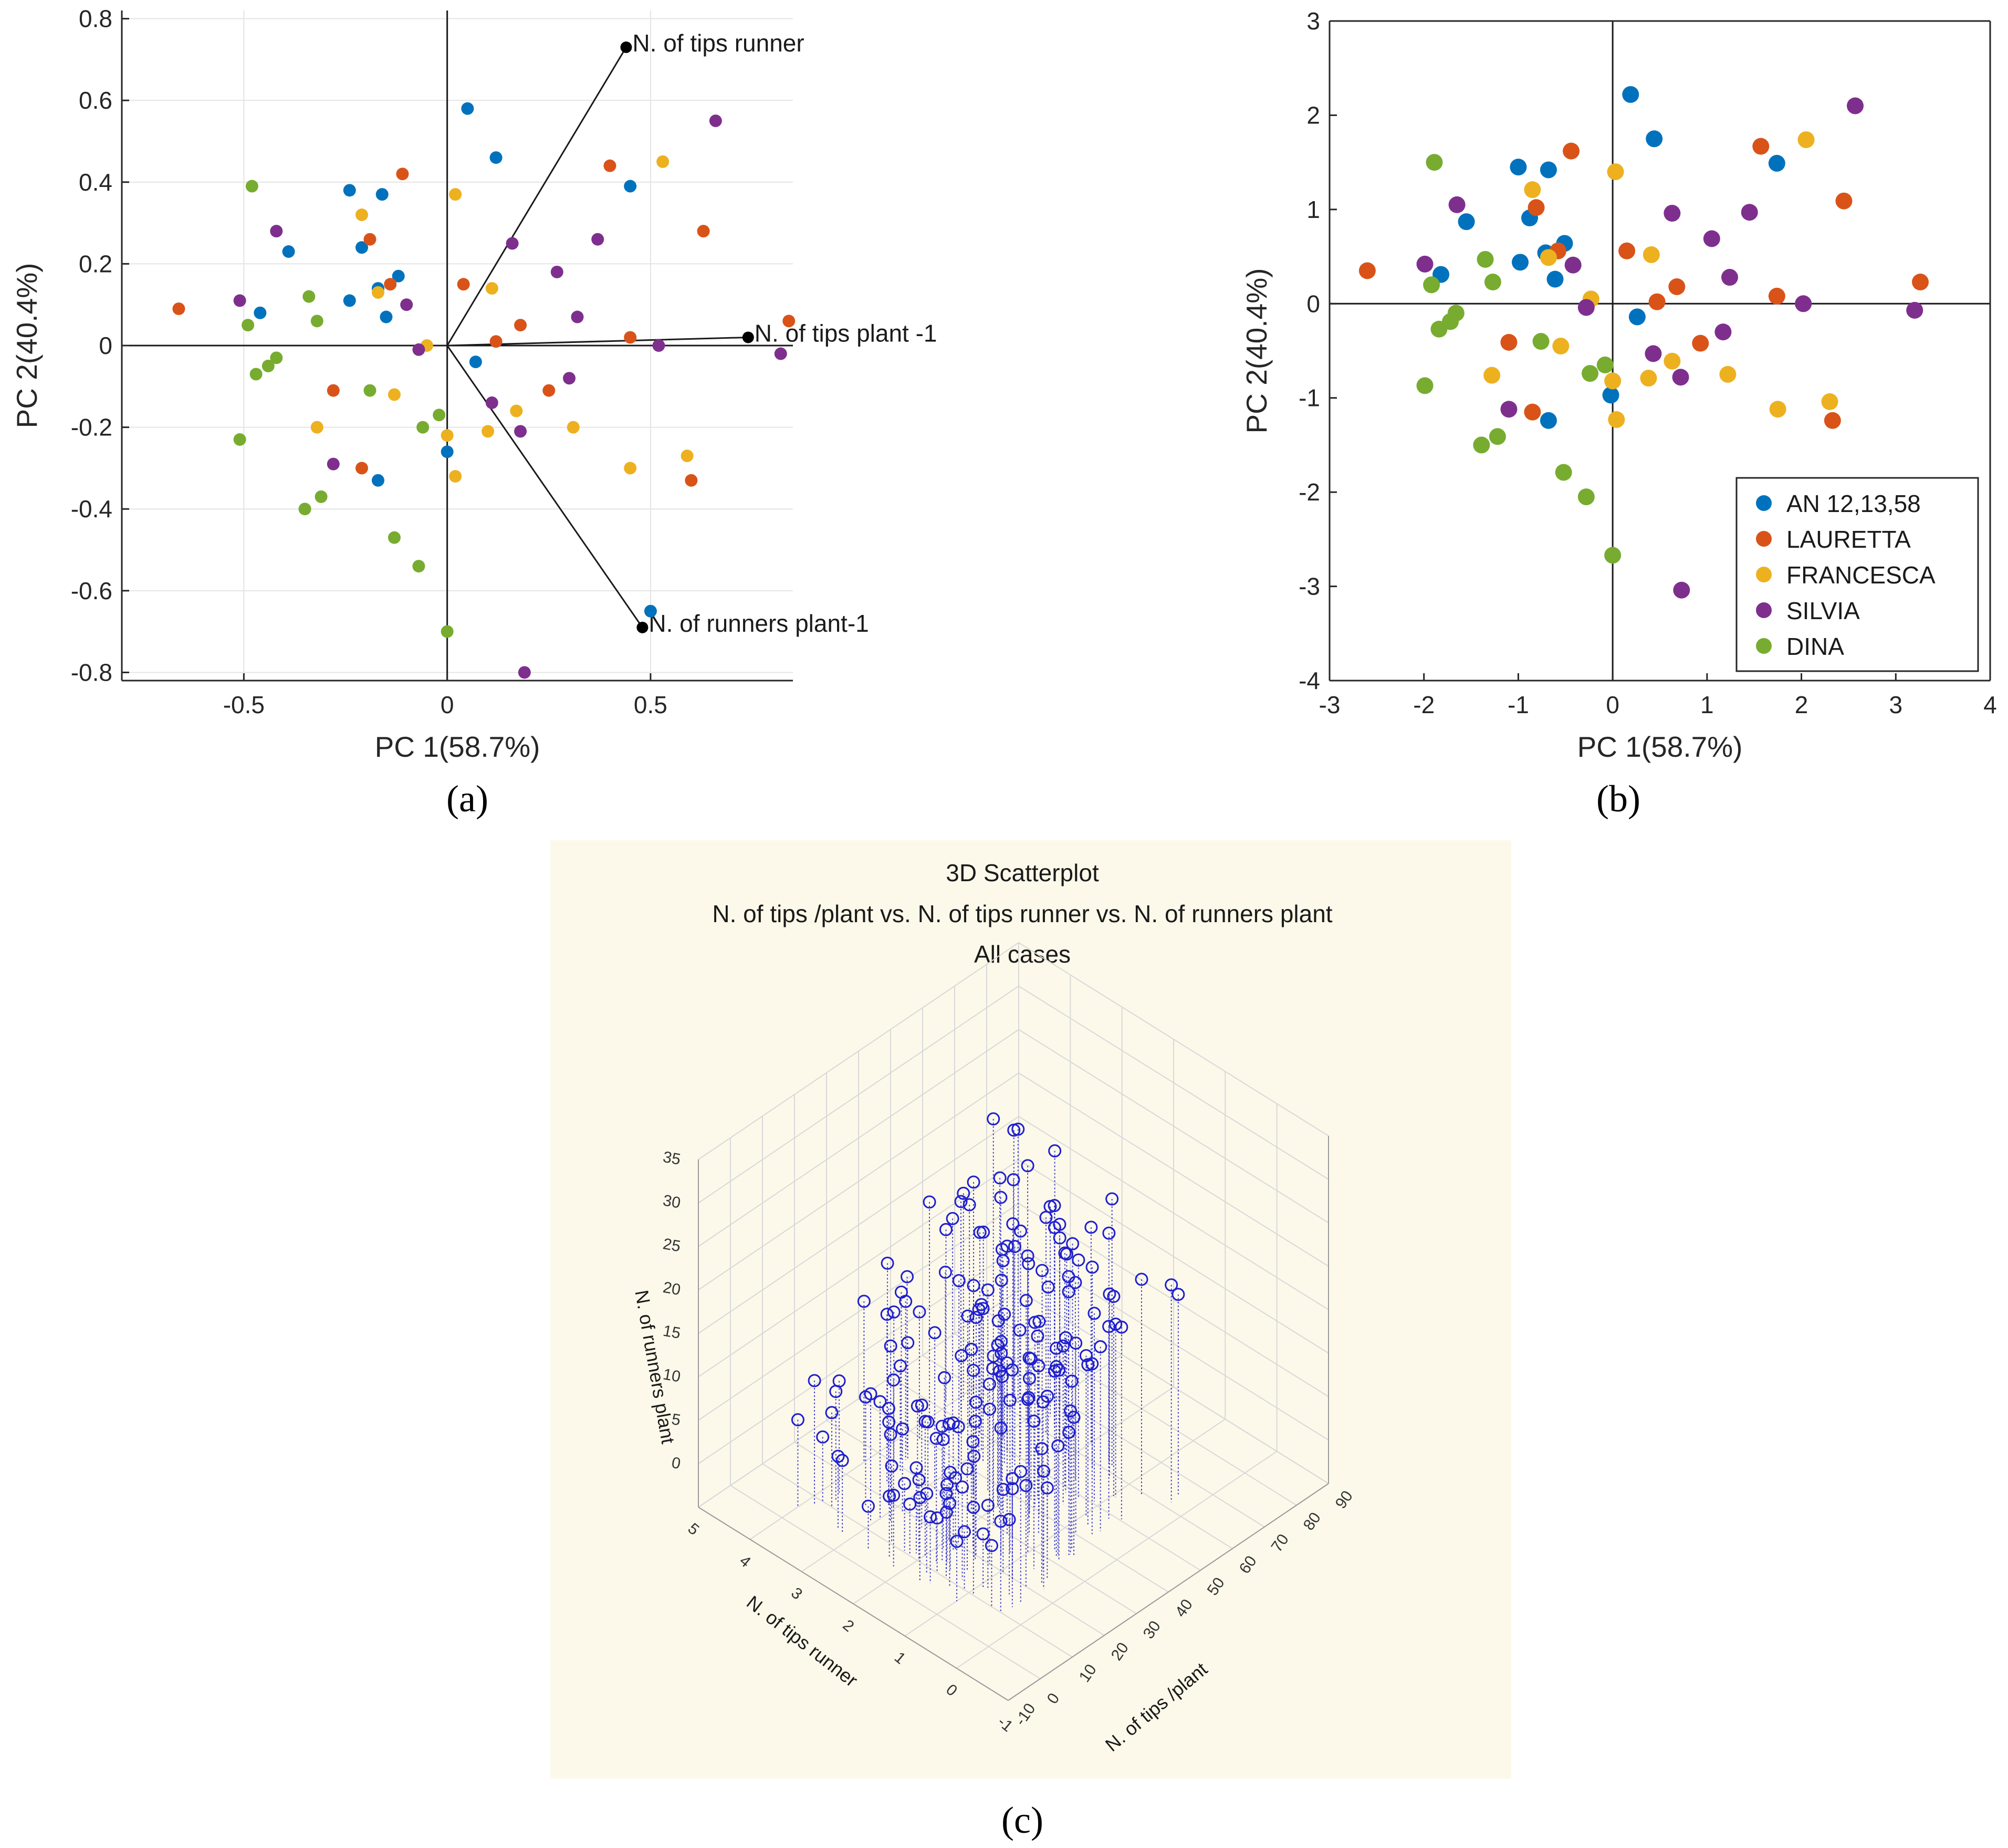 The width and height of the screenshot is (2008, 1848). I want to click on loading-vector-label: N. of tips runner, so click(718, 43).